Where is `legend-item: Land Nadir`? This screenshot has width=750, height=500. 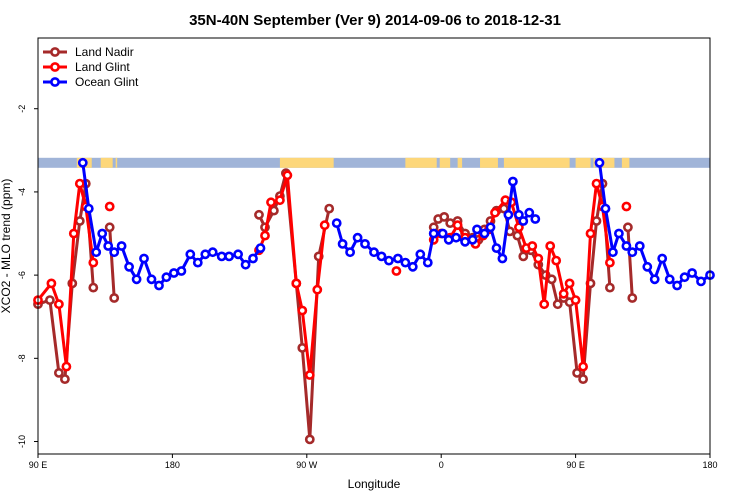
legend-item: Land Nadir is located at coordinates (88, 52).